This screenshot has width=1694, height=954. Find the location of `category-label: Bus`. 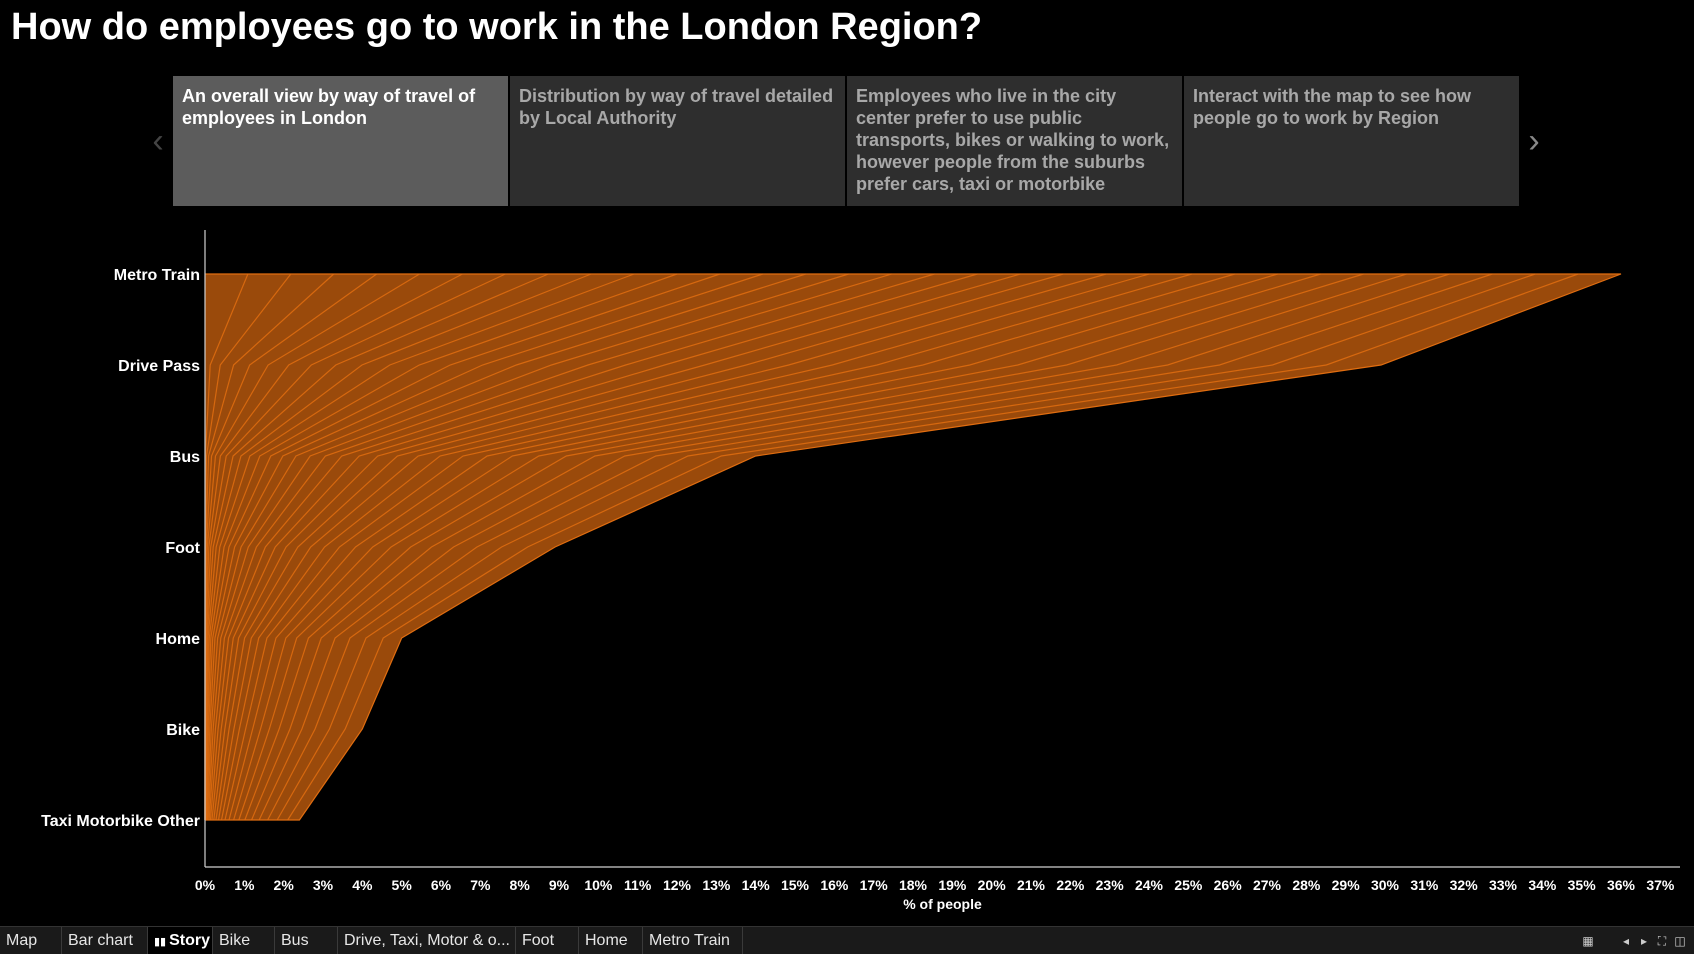

category-label: Bus is located at coordinates (185, 457).